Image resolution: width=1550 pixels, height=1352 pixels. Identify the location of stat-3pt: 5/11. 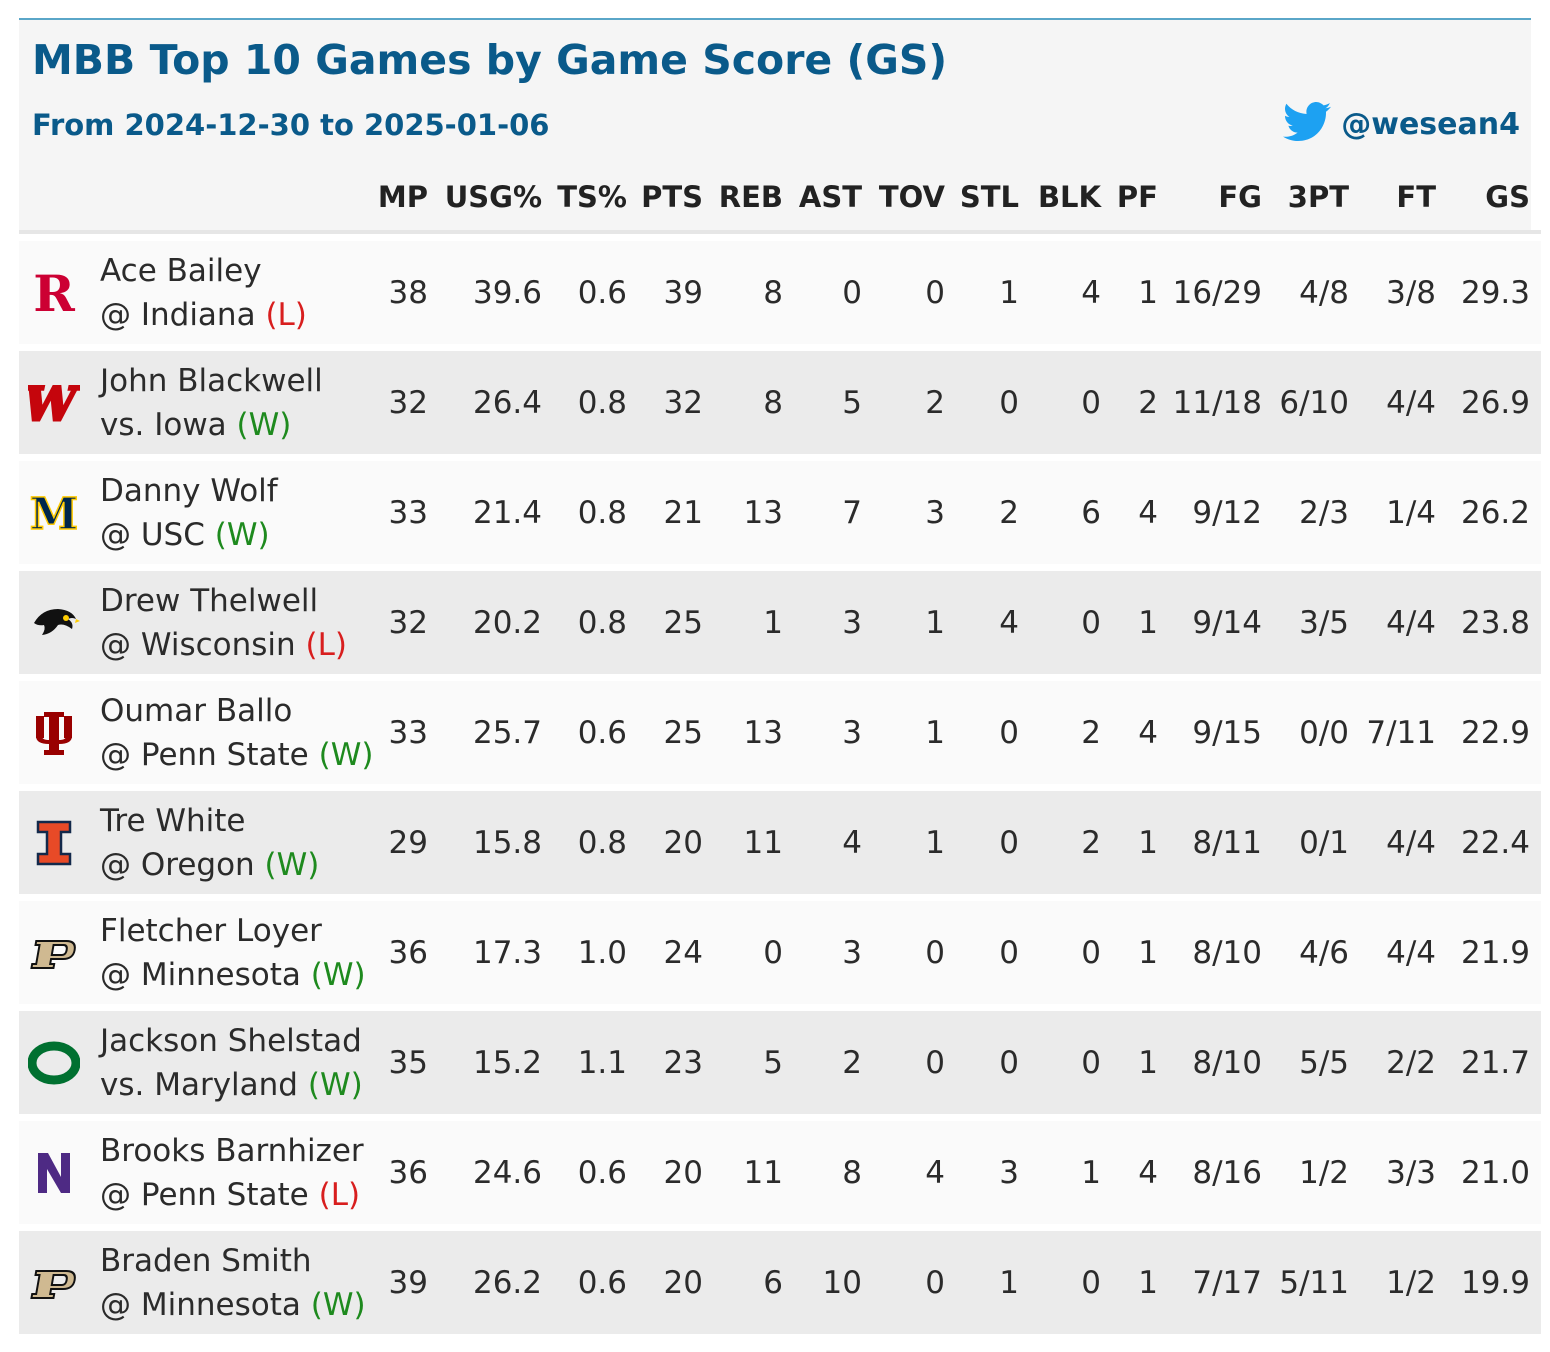
(1305, 1279).